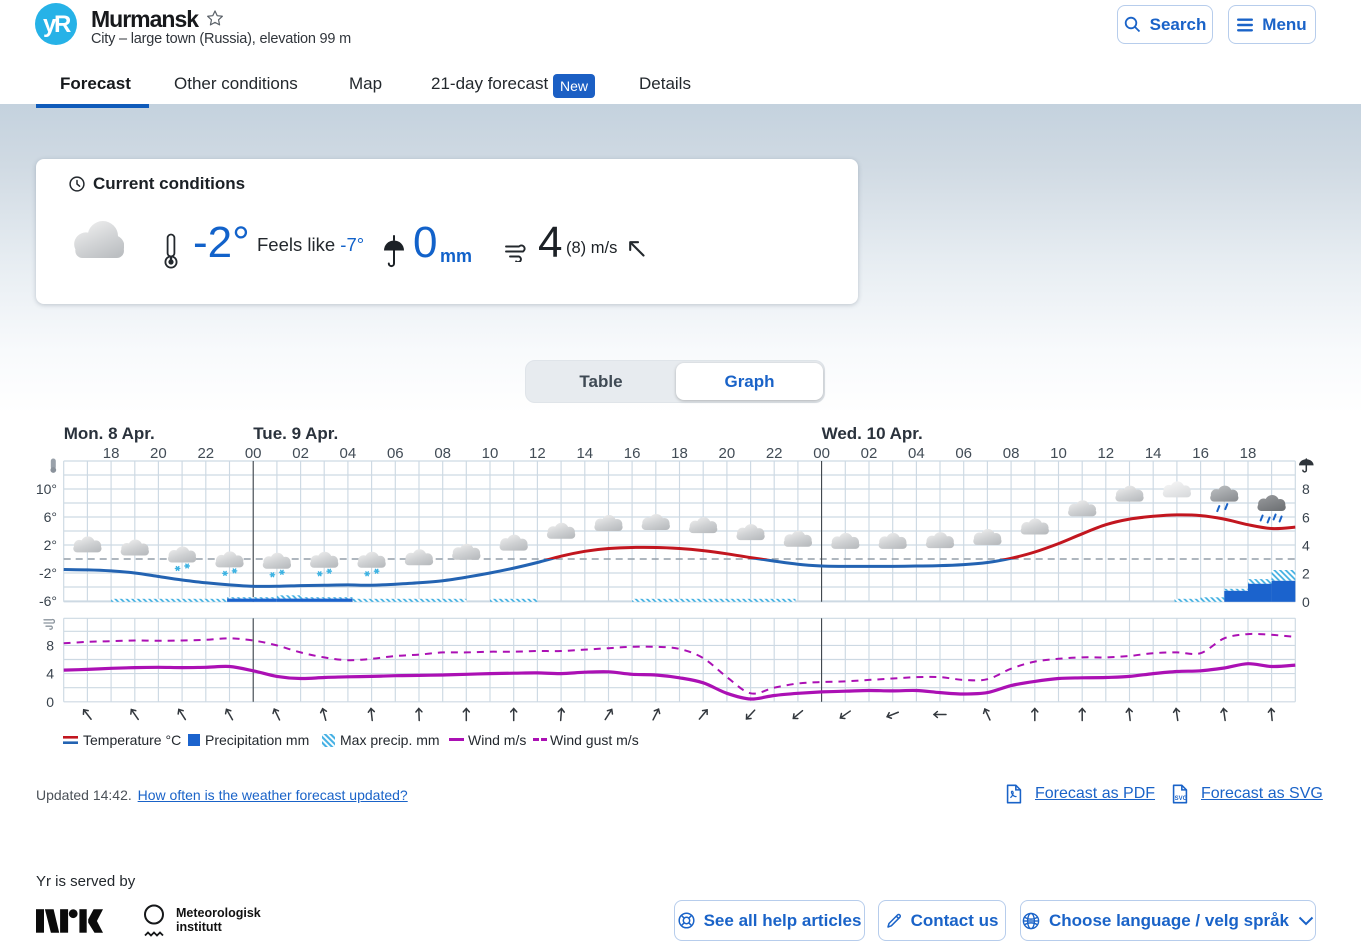 The width and height of the screenshot is (1361, 949). I want to click on svg-text: R, so click(62, 24).